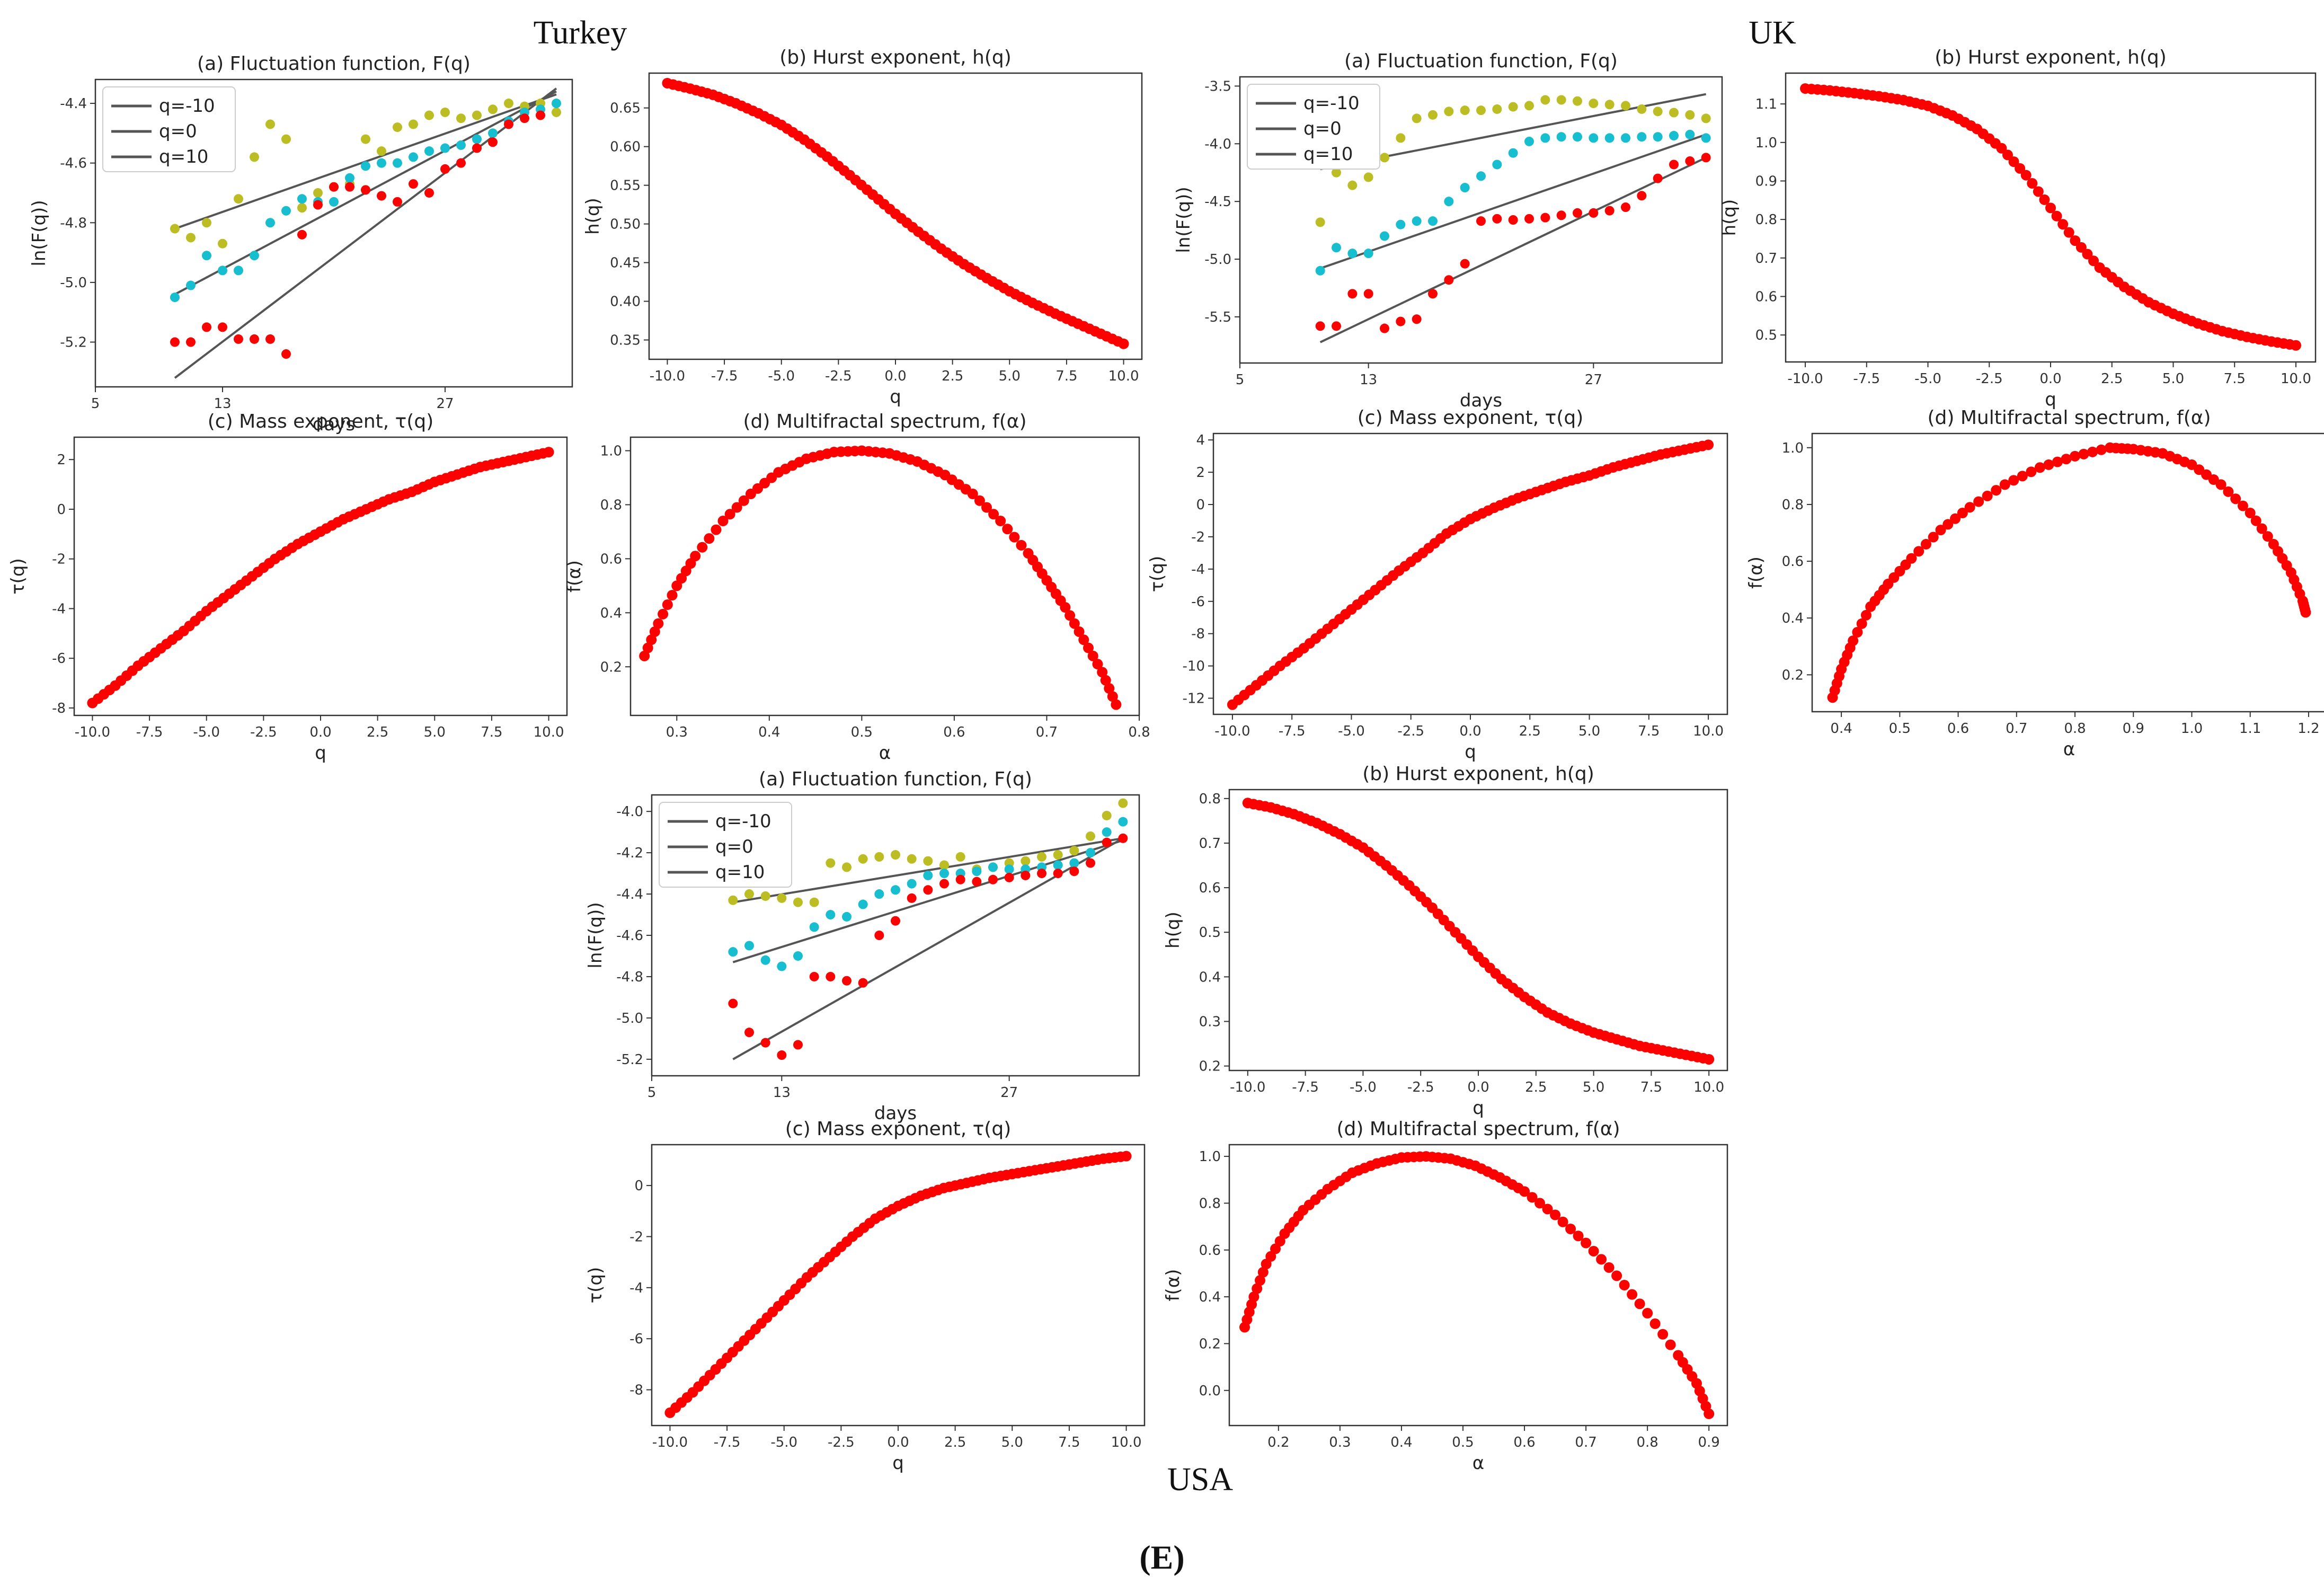 The height and width of the screenshot is (1593, 2324). Describe the element at coordinates (1478, 774) in the screenshot. I see `chart-title: (b) Hurst exponent, h(q)` at that location.